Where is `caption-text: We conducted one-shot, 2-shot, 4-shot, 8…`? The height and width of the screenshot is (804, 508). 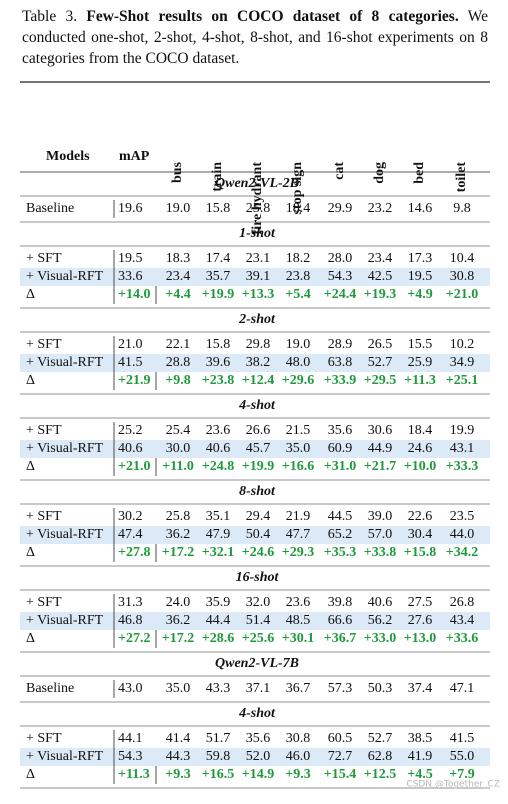
caption-text: We conducted one-shot, 2-shot, 4-shot, 8… is located at coordinates (255, 37).